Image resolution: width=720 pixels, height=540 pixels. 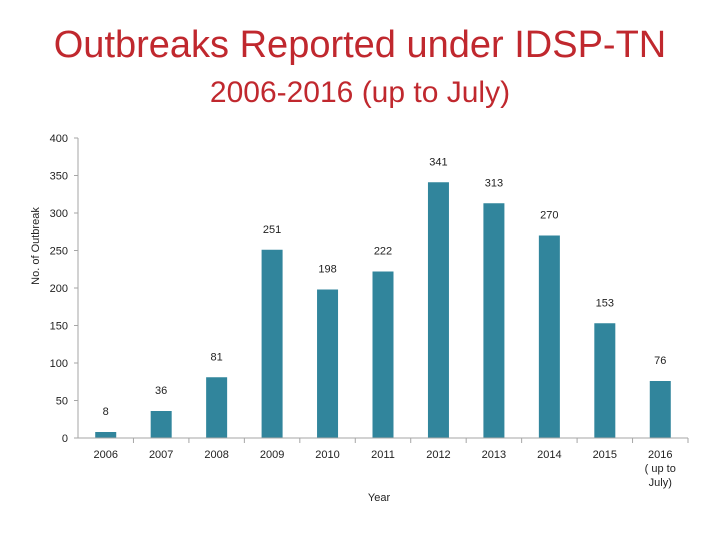 I want to click on y-tick-label: 200, so click(x=59, y=289).